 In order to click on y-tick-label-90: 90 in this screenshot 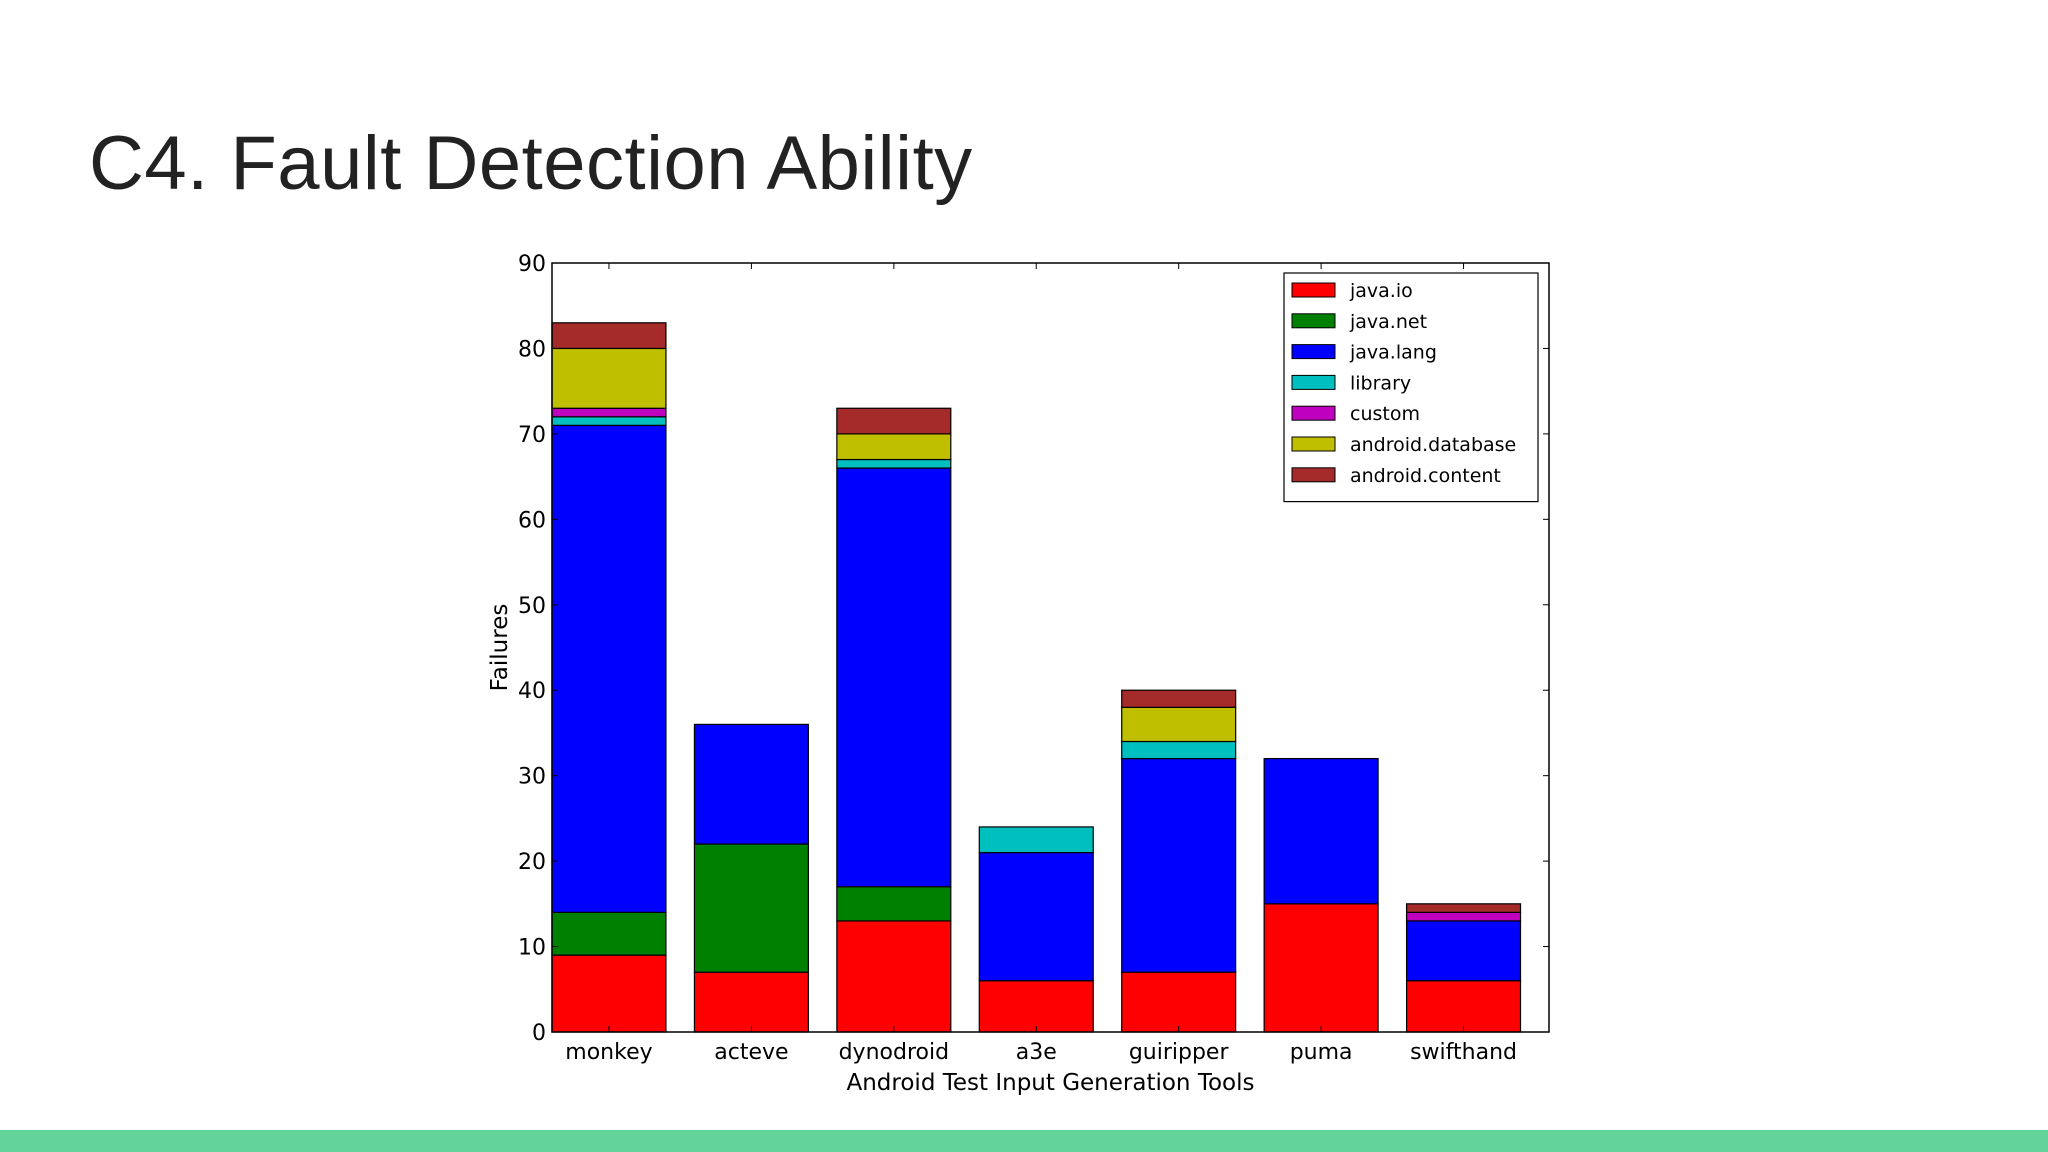, I will do `click(532, 264)`.